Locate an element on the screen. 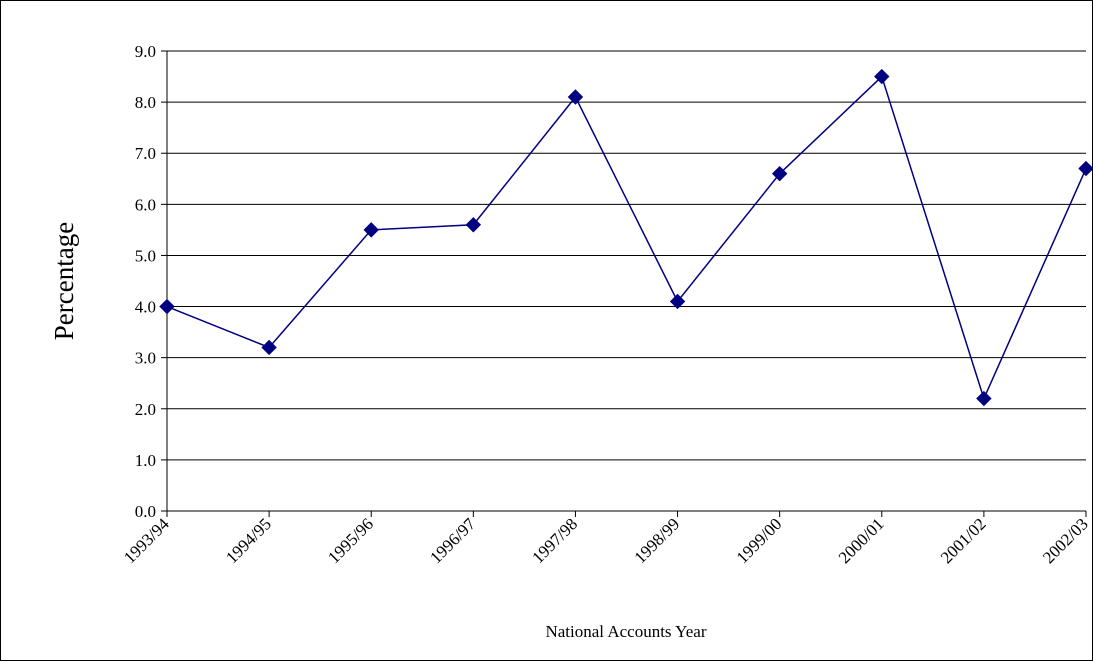 This screenshot has height=662, width=1093. y-tick-label-6: 6.0 is located at coordinates (145, 204).